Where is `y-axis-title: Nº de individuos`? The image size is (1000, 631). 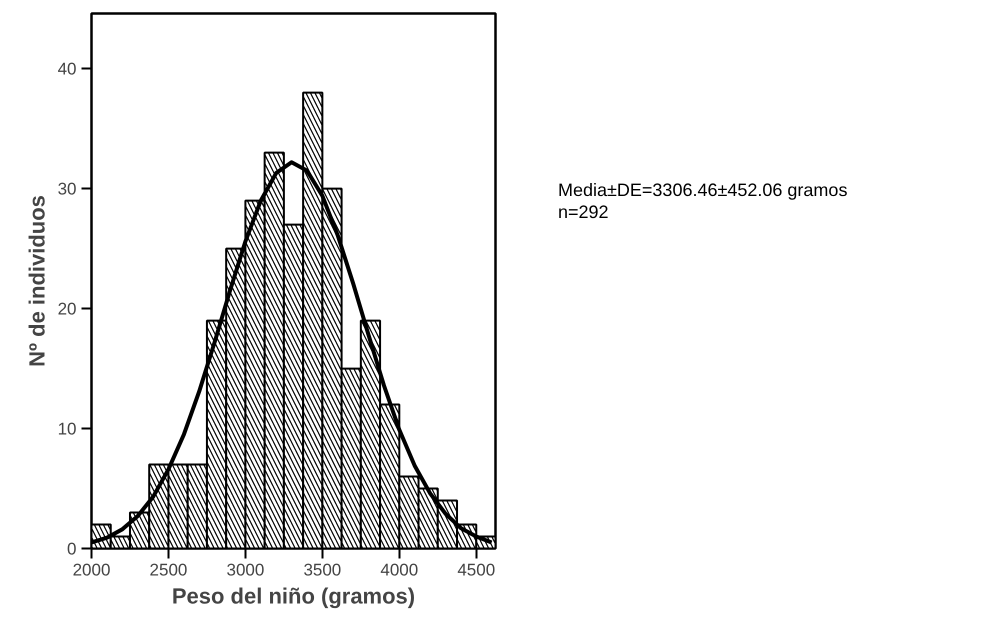 y-axis-title: Nº de individuos is located at coordinates (37, 281).